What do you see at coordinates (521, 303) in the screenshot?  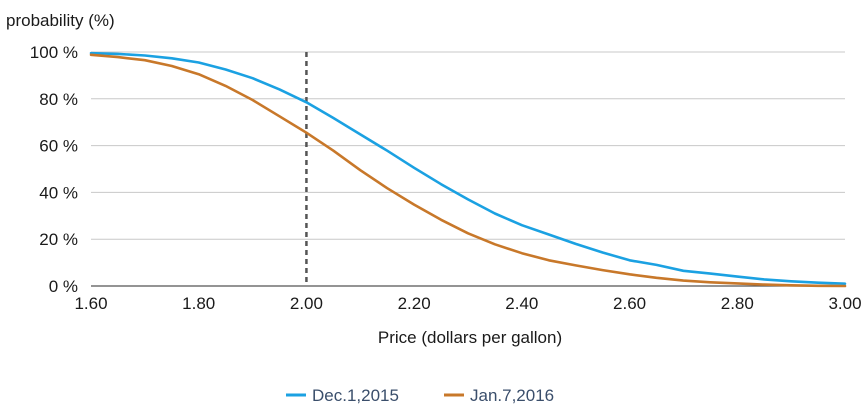 I see `x-tick-label: 2.40` at bounding box center [521, 303].